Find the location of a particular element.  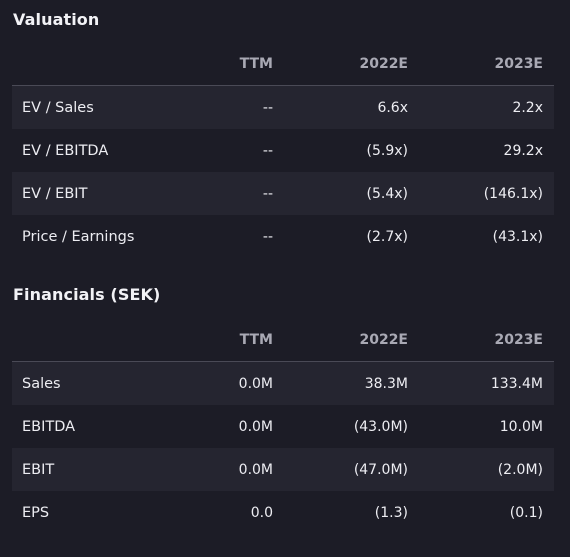

table-row: EBITDA 0.0M (43.0M) 10.0M is located at coordinates (283, 426).